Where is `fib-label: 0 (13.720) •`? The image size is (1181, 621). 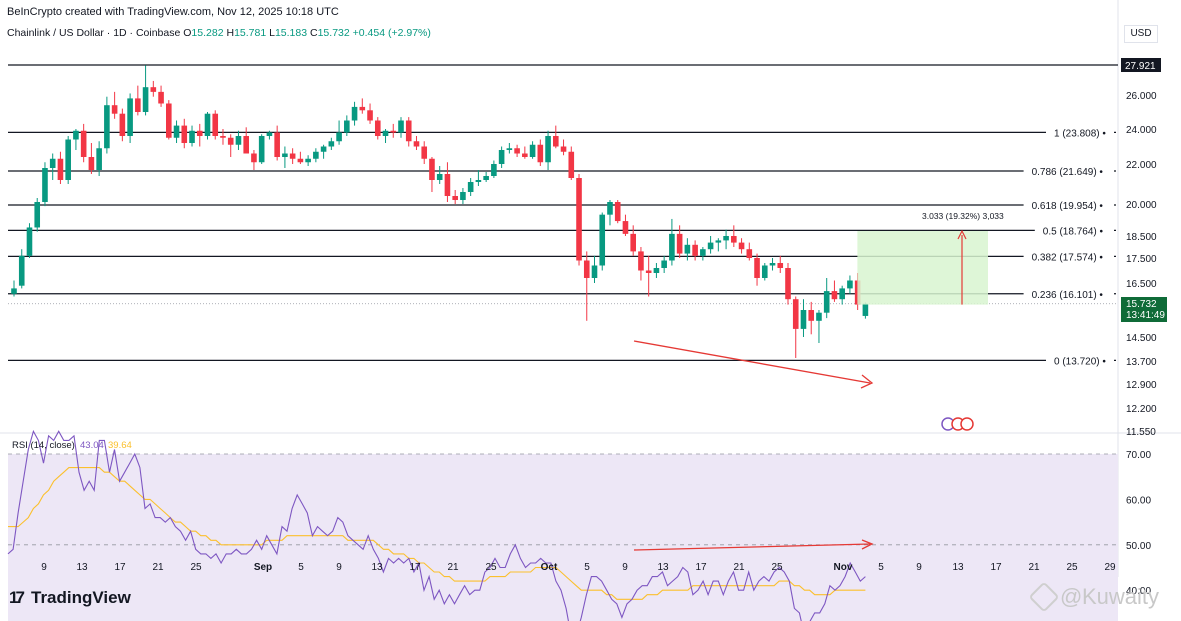
fib-label: 0 (13.720) • is located at coordinates (1080, 361).